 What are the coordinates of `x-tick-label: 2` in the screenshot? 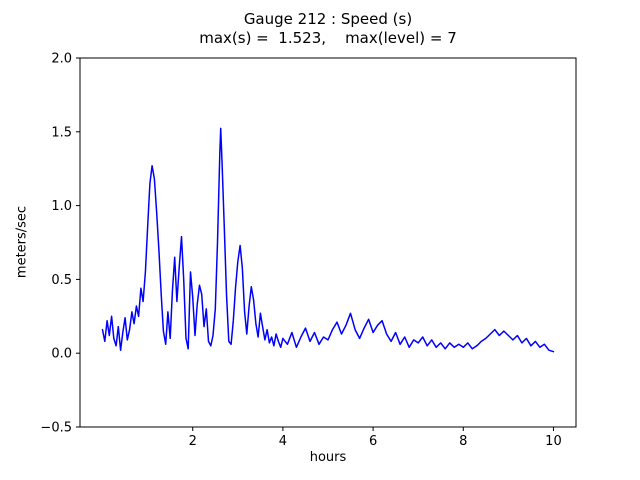 It's located at (193, 441).